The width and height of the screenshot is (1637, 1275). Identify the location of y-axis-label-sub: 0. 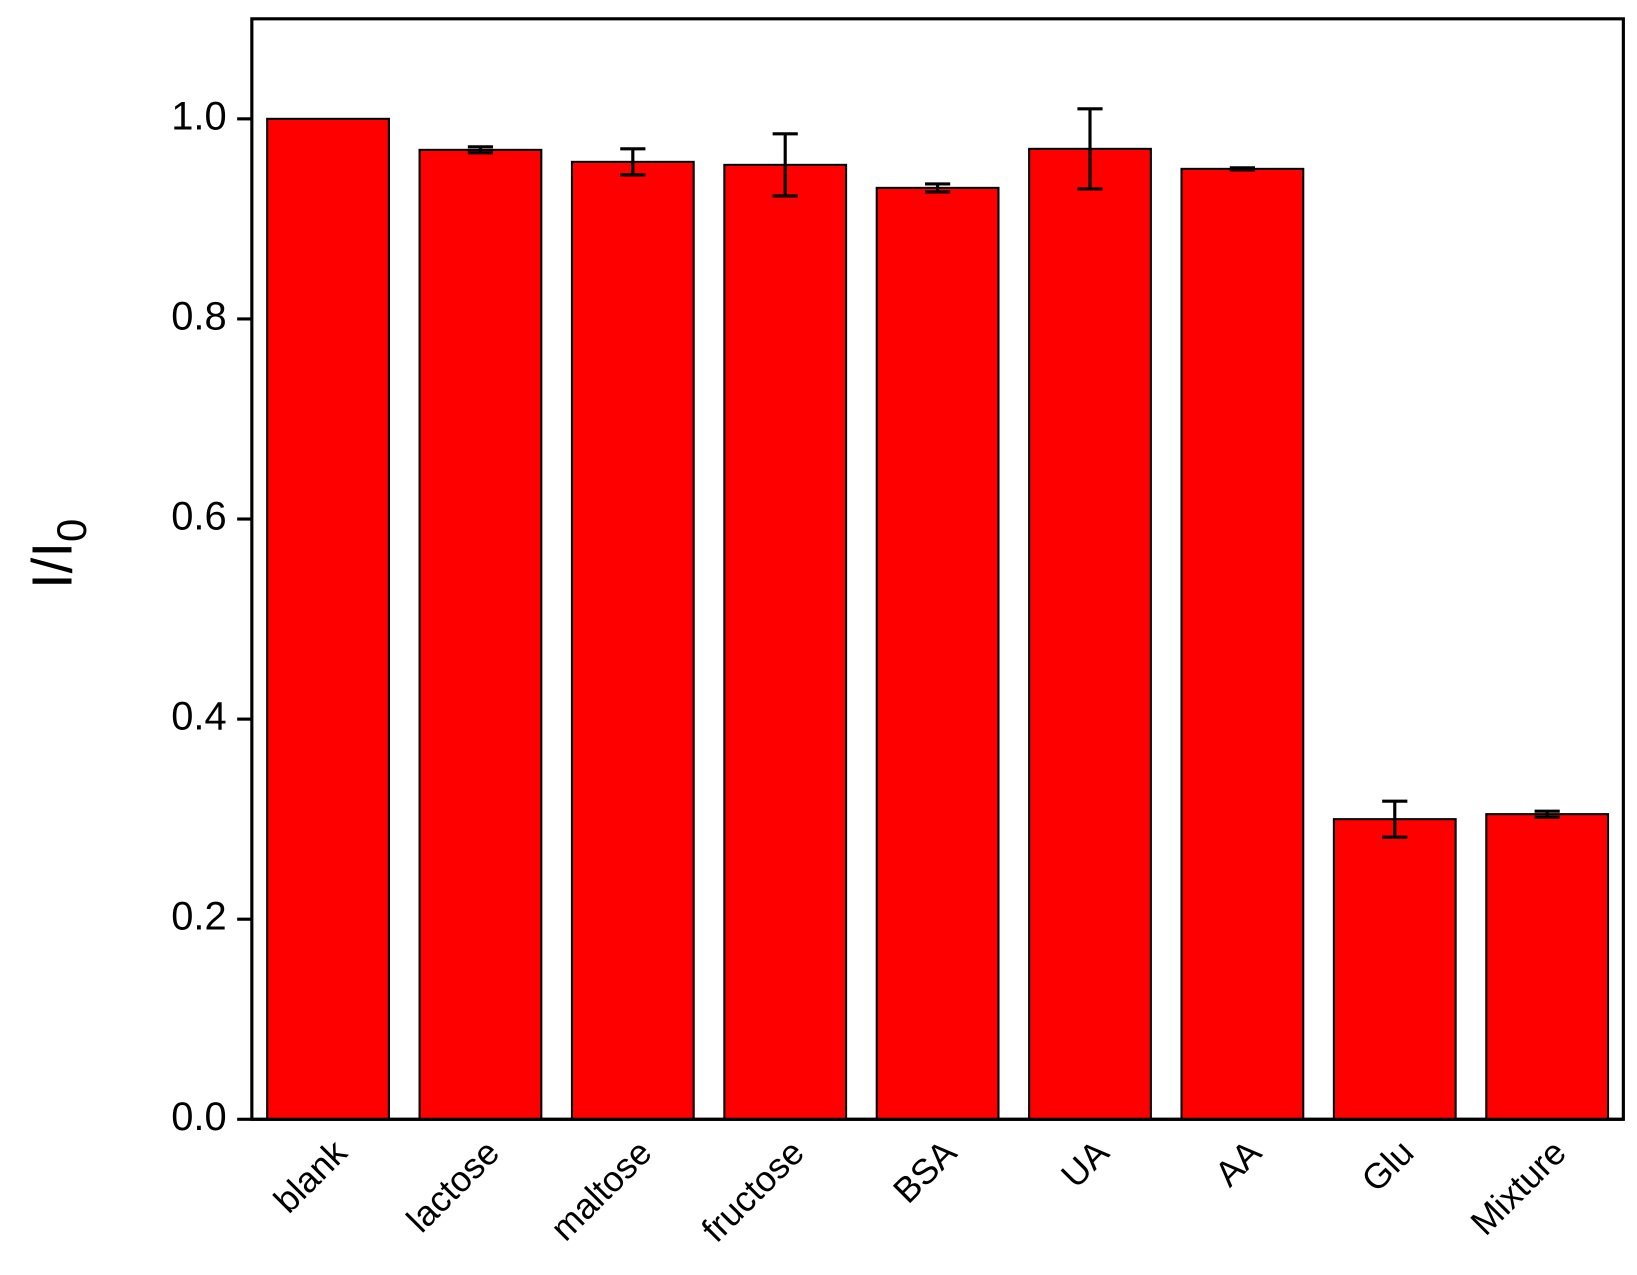
(71, 530).